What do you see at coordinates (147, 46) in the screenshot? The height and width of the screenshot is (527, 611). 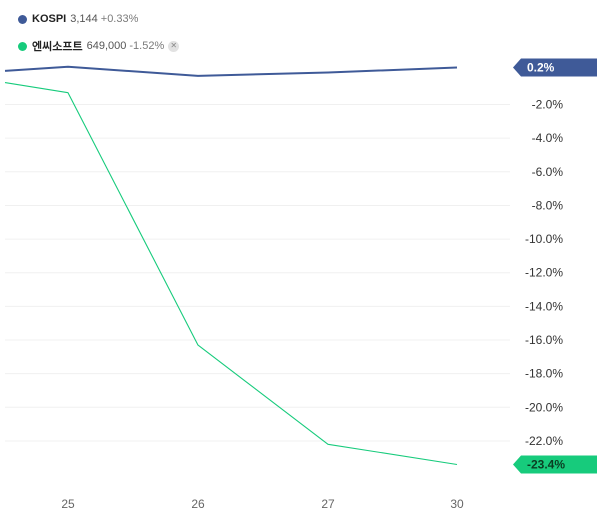 I see `legend-change: -1.52%` at bounding box center [147, 46].